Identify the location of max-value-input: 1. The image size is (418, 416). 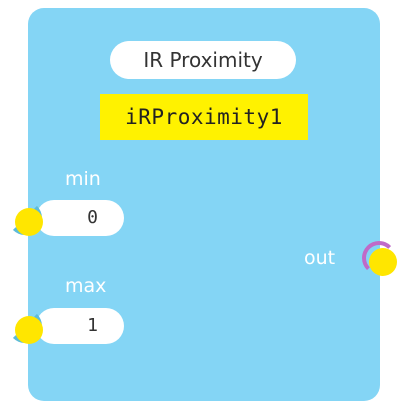
(80, 326).